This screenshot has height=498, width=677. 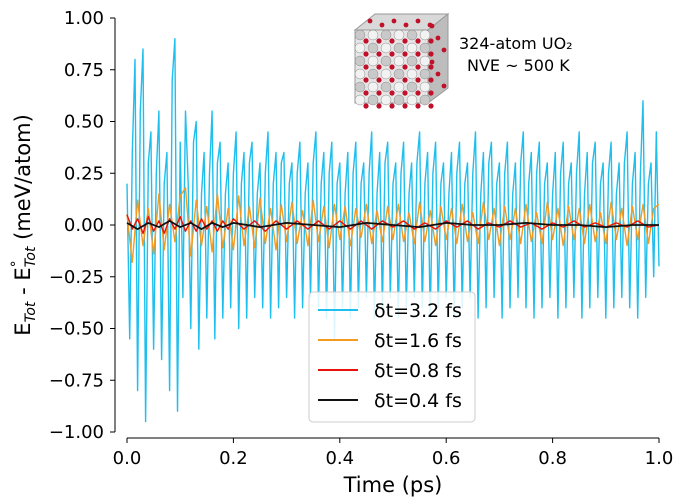 What do you see at coordinates (418, 371) in the screenshot?
I see `legend-label: δt=0.8 fs` at bounding box center [418, 371].